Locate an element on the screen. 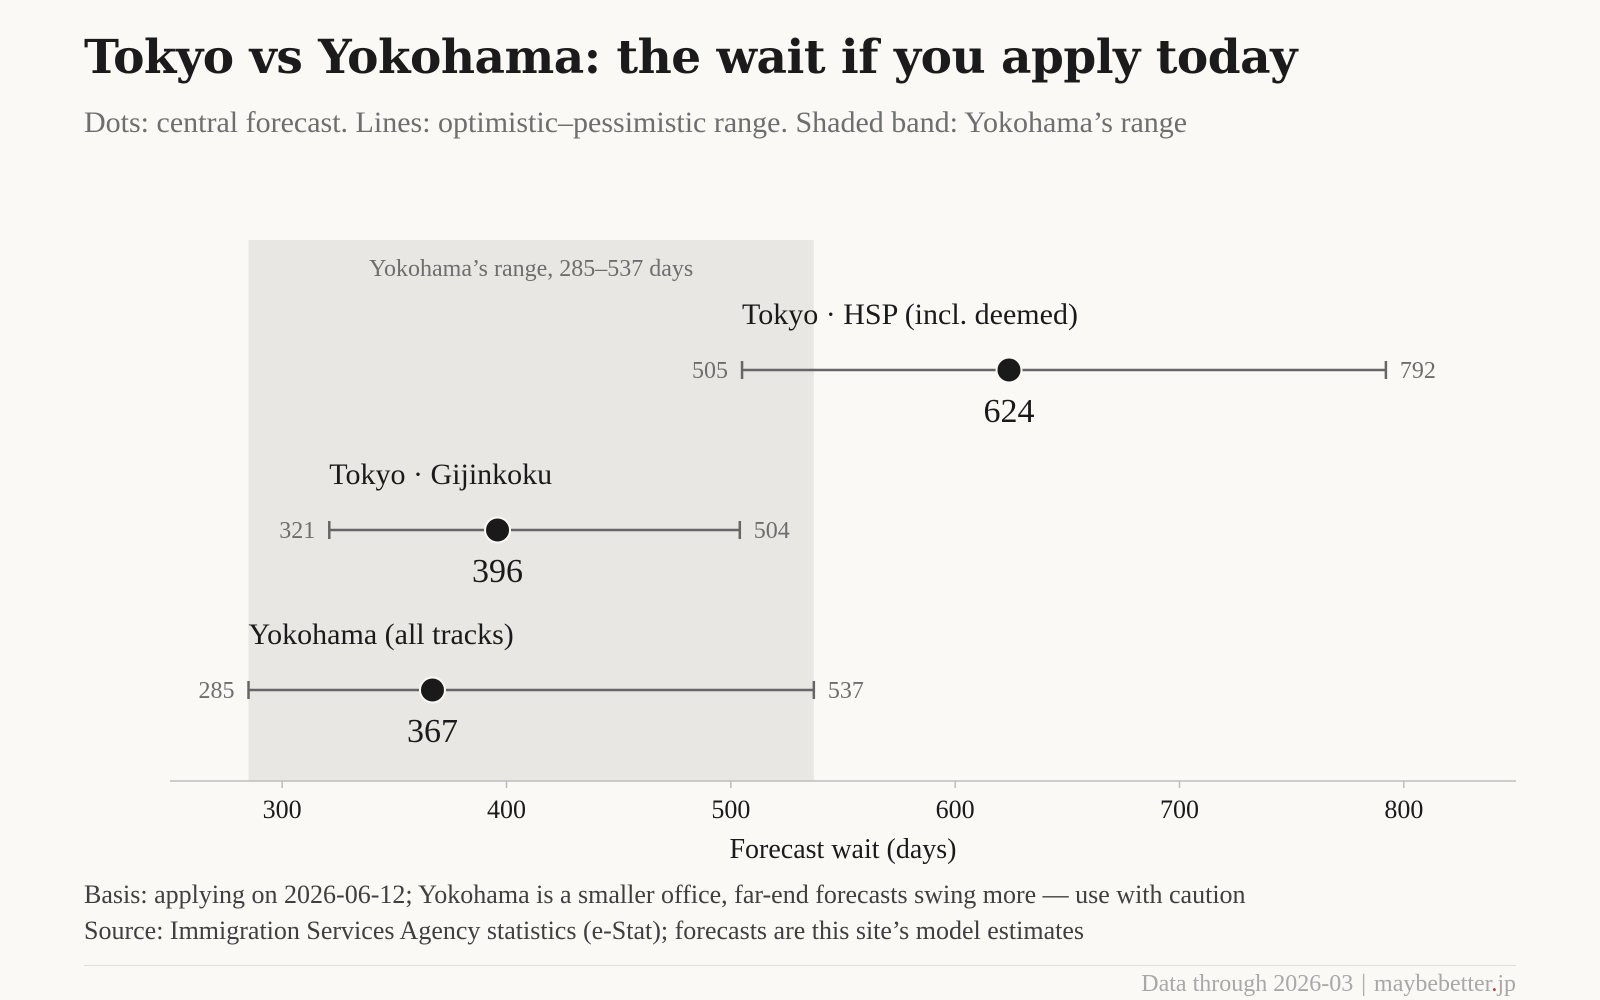 Image resolution: width=1600 pixels, height=1000 pixels. x-tick-label-600: 600 is located at coordinates (955, 809).